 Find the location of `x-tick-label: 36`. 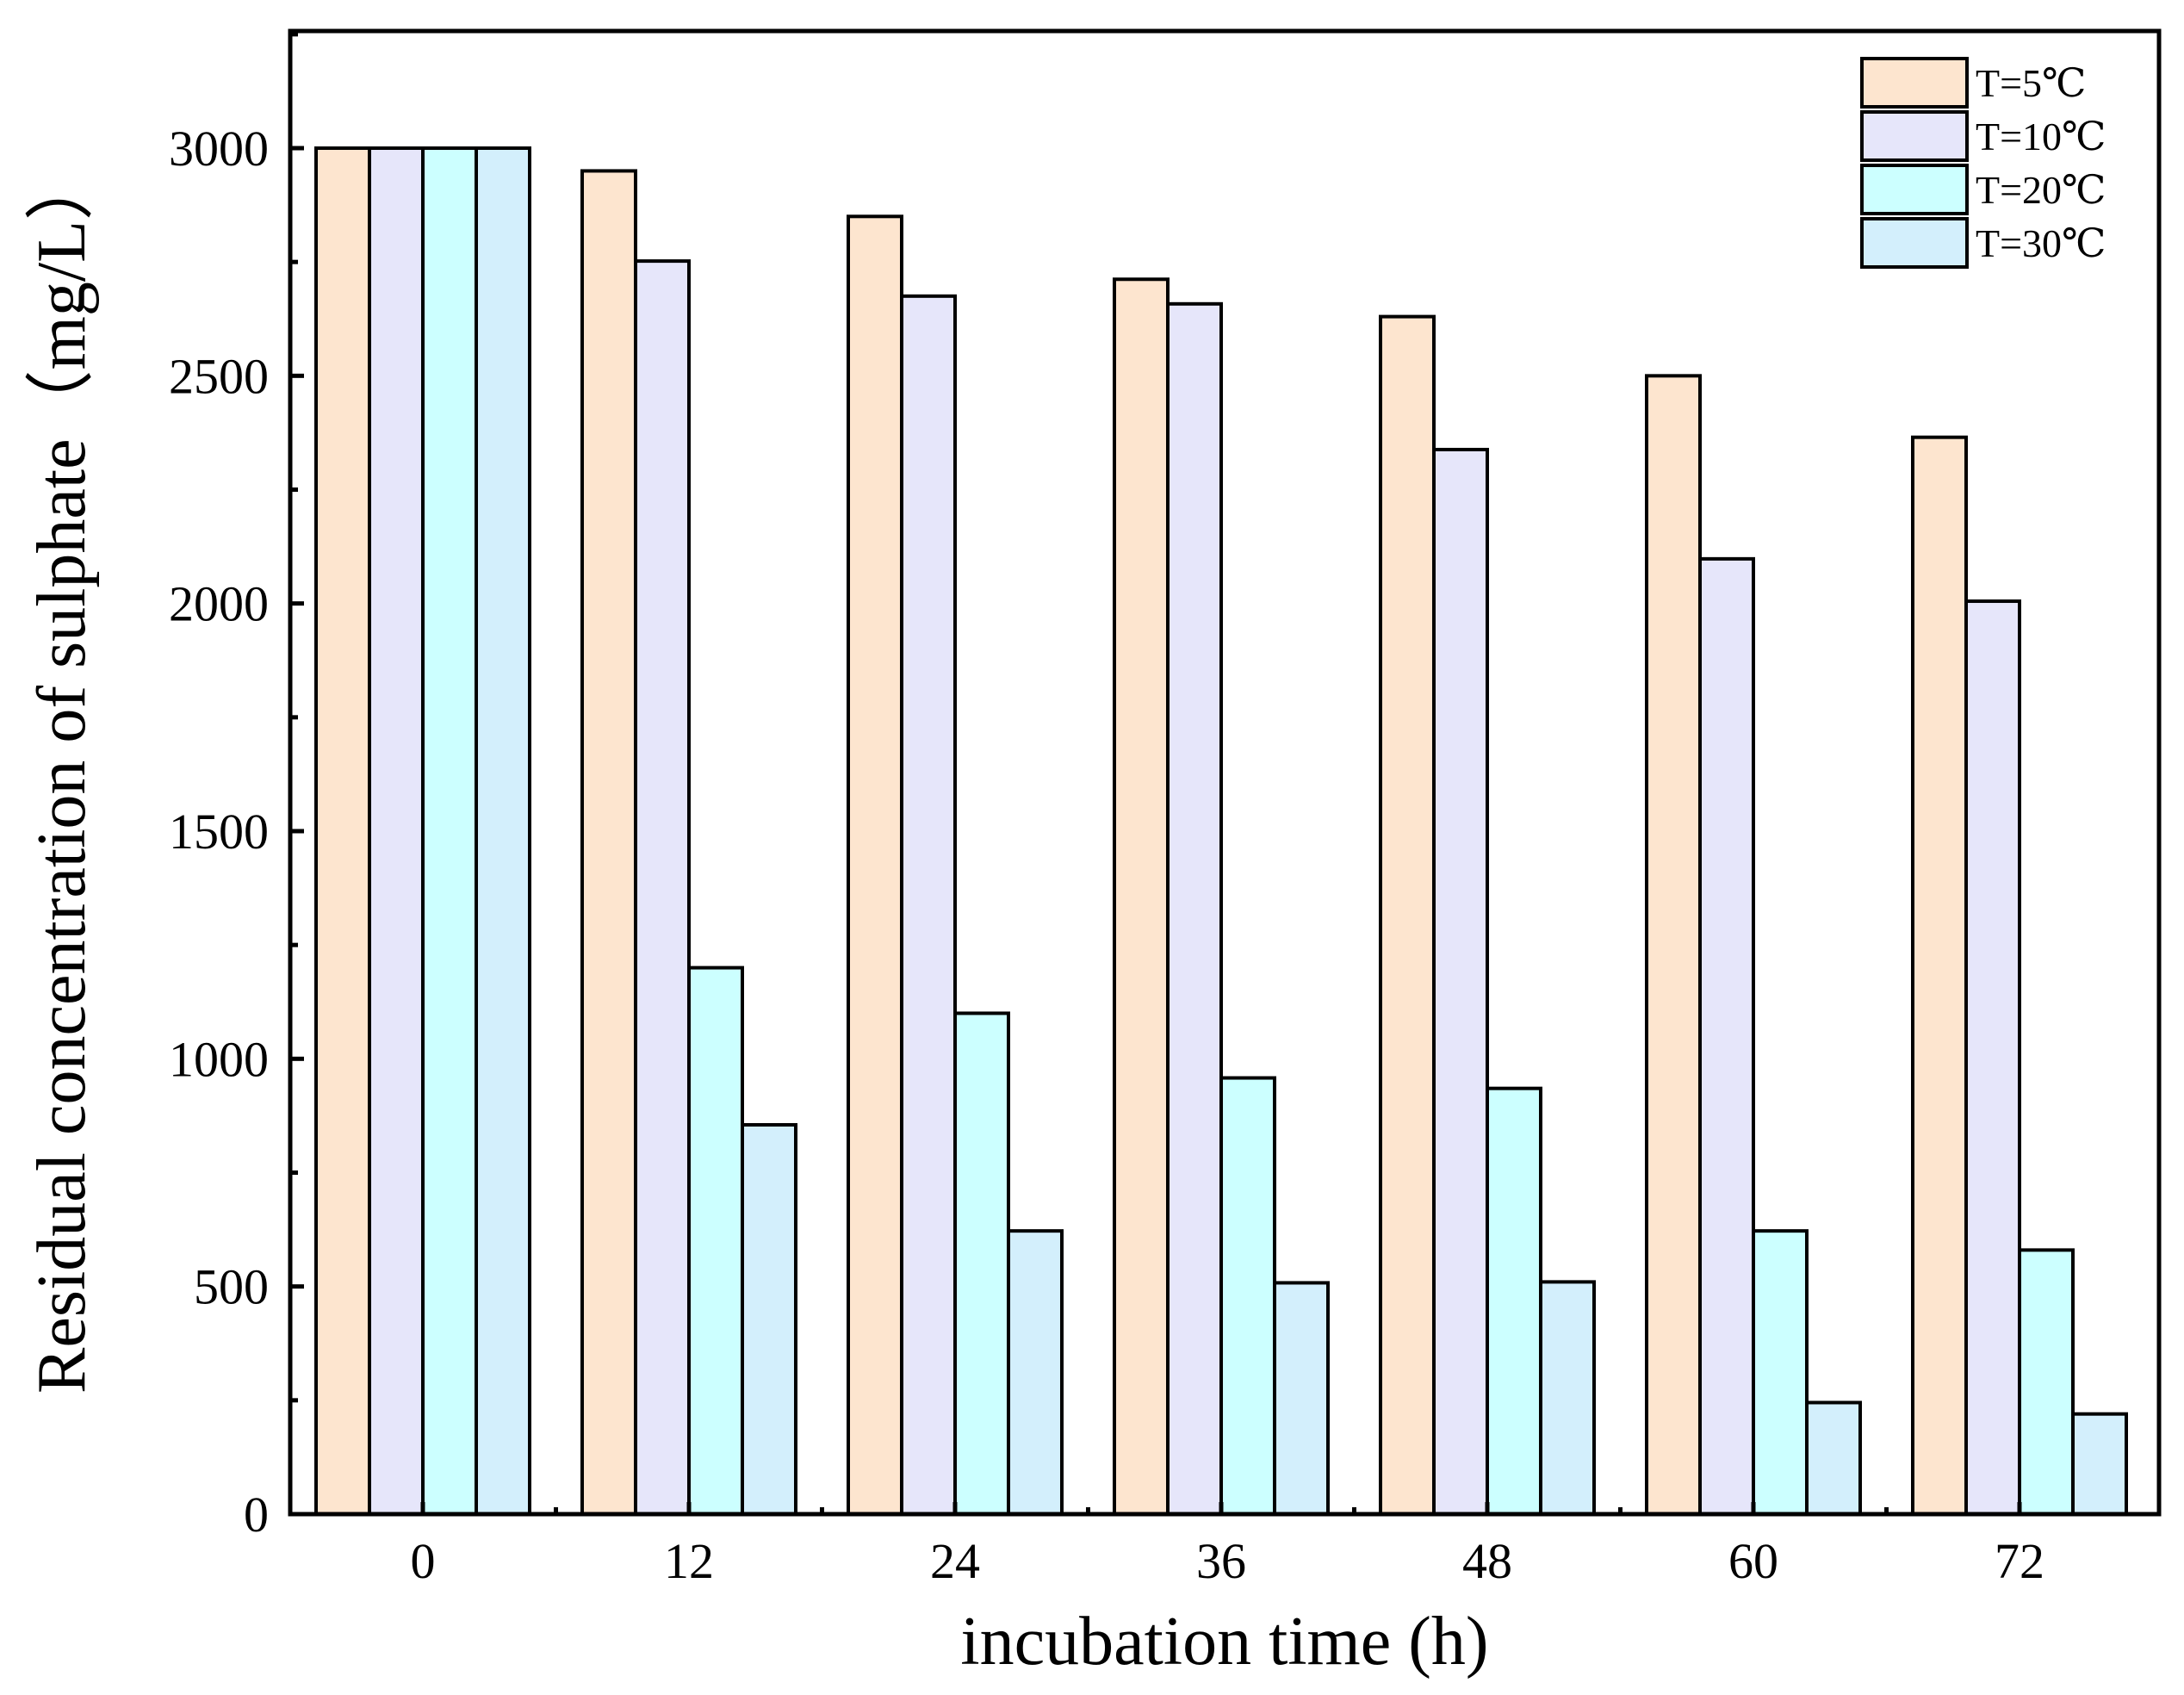

x-tick-label: 36 is located at coordinates (1221, 1561).